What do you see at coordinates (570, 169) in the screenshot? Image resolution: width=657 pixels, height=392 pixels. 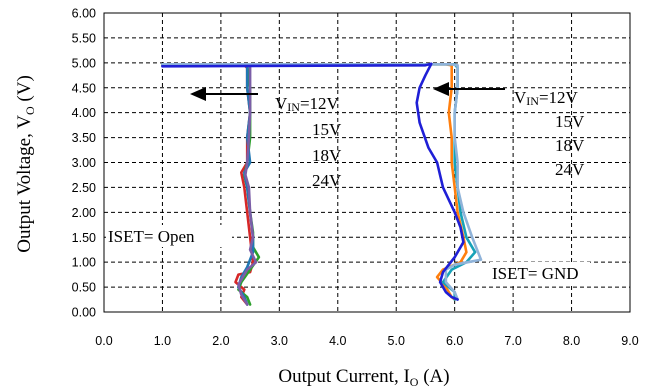 I see `vin-right-24v: 24V` at bounding box center [570, 169].